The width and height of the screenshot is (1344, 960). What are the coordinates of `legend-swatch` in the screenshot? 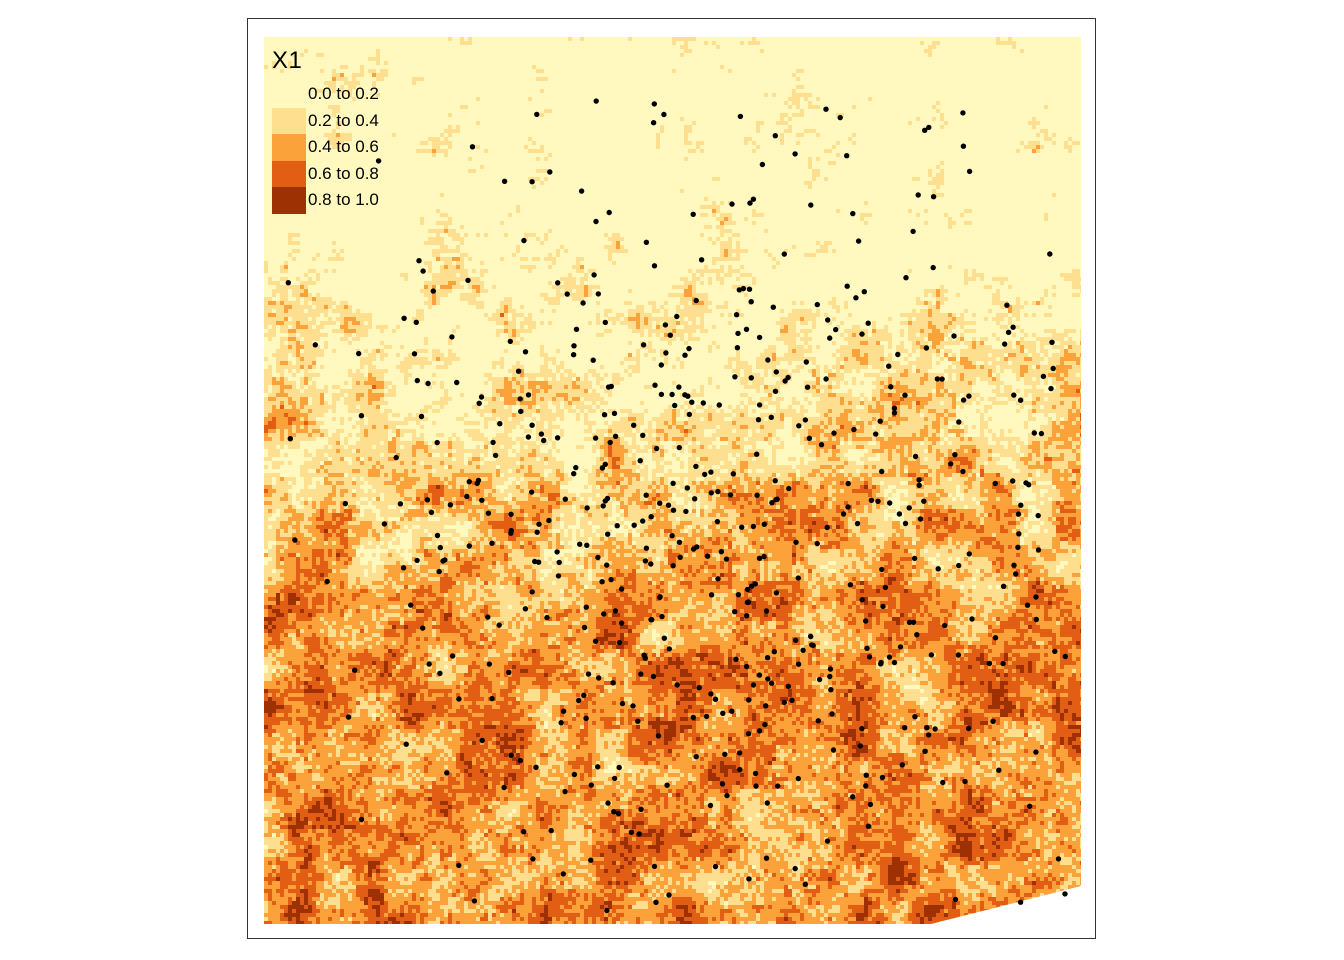 It's located at (289, 94).